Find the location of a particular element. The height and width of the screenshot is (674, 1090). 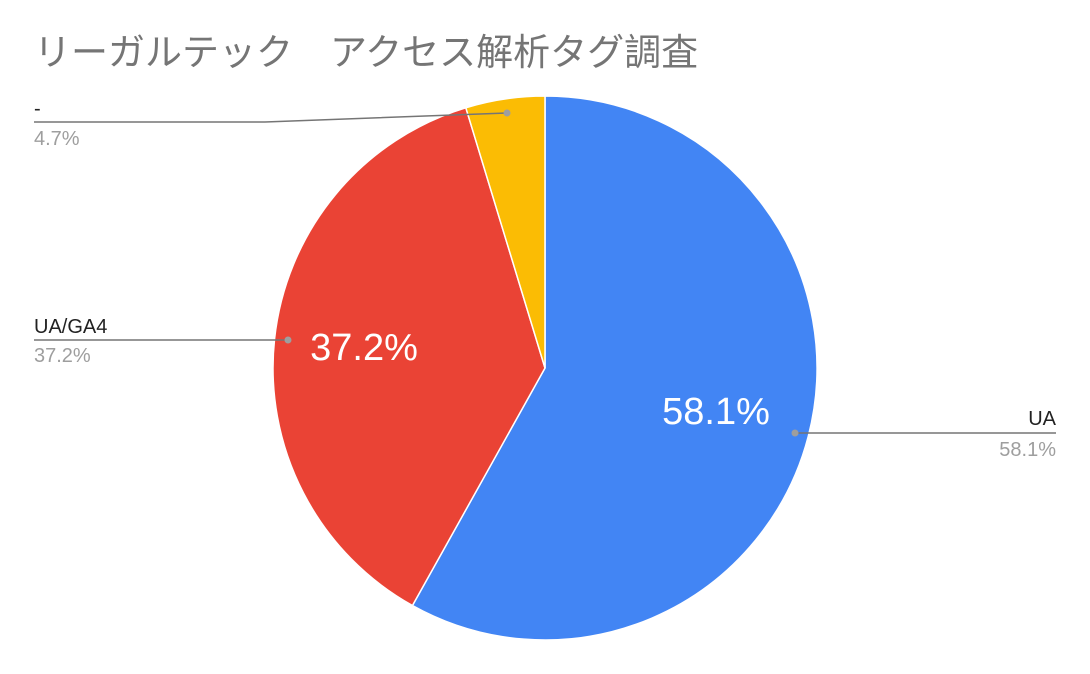

chart-title: リーガルテック アクセス解析タグ調査 is located at coordinates (366, 52).